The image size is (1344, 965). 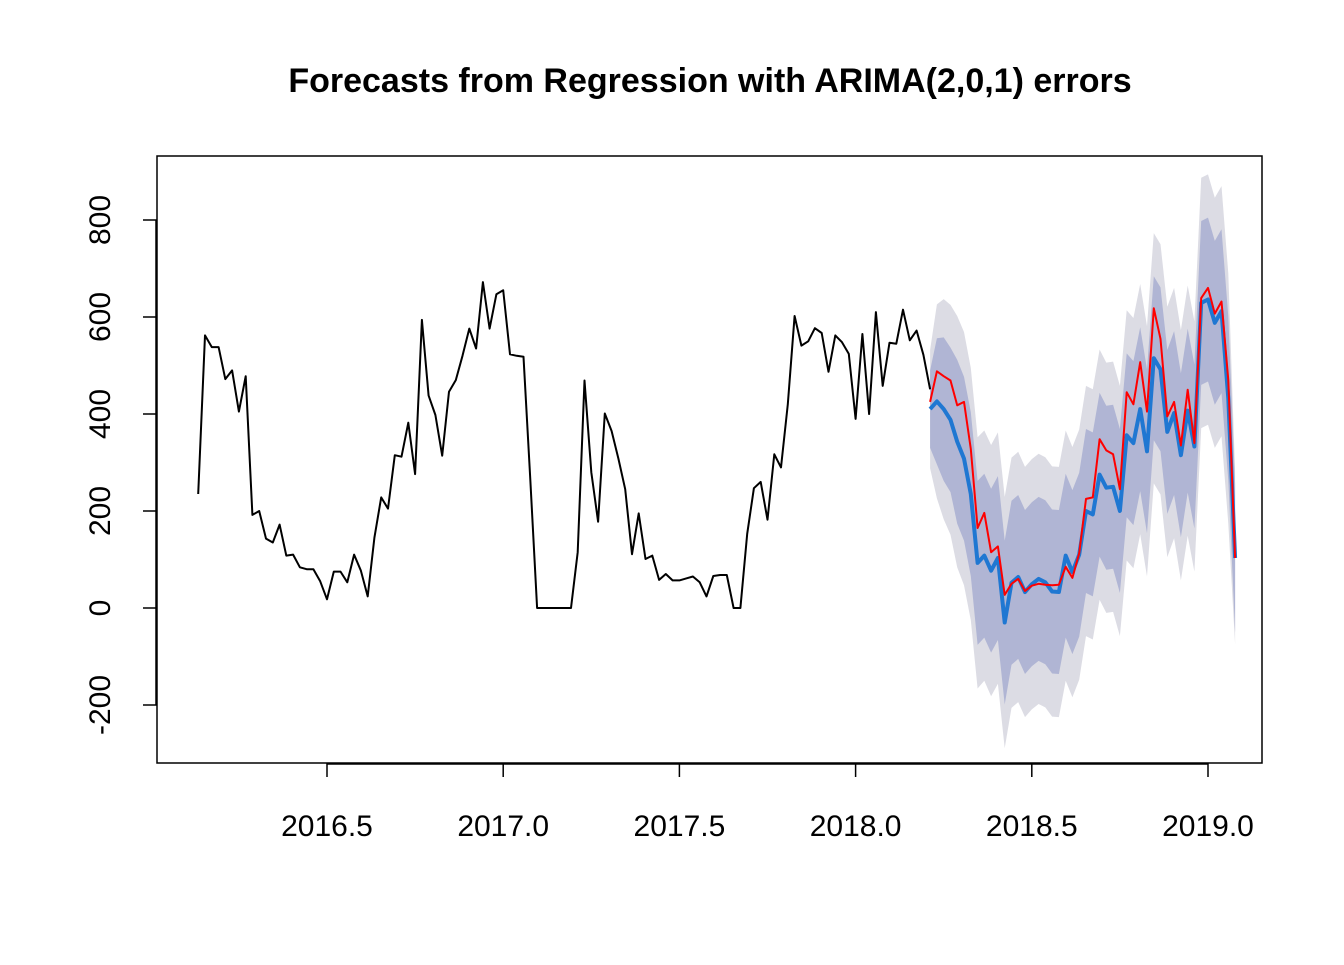 I want to click on y-tick-label: 0, so click(x=100, y=608).